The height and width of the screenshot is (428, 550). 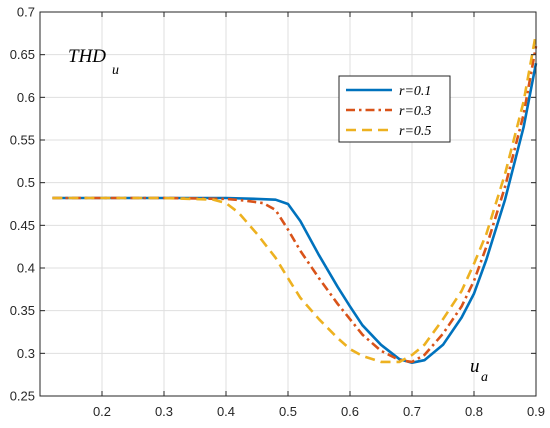 What do you see at coordinates (350, 411) in the screenshot?
I see `x-tick-label: 0.6` at bounding box center [350, 411].